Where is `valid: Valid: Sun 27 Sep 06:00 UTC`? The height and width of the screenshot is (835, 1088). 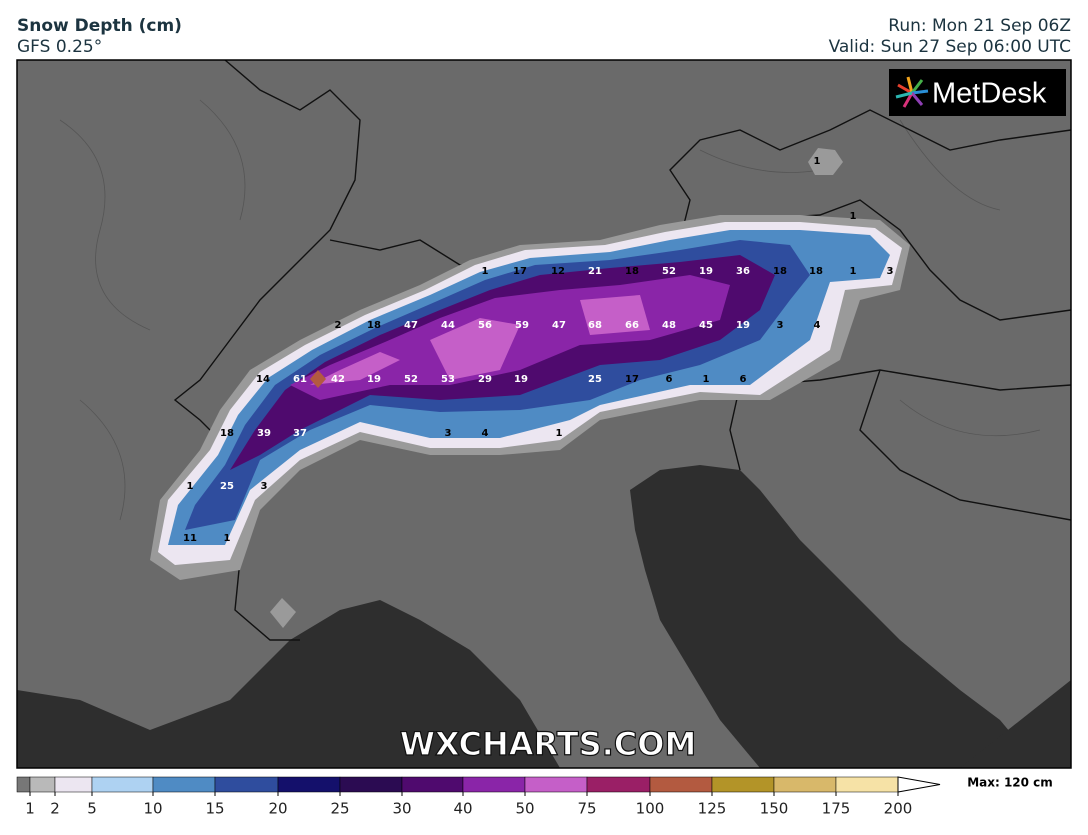 valid: Valid: Sun 27 Sep 06:00 UTC is located at coordinates (950, 47).